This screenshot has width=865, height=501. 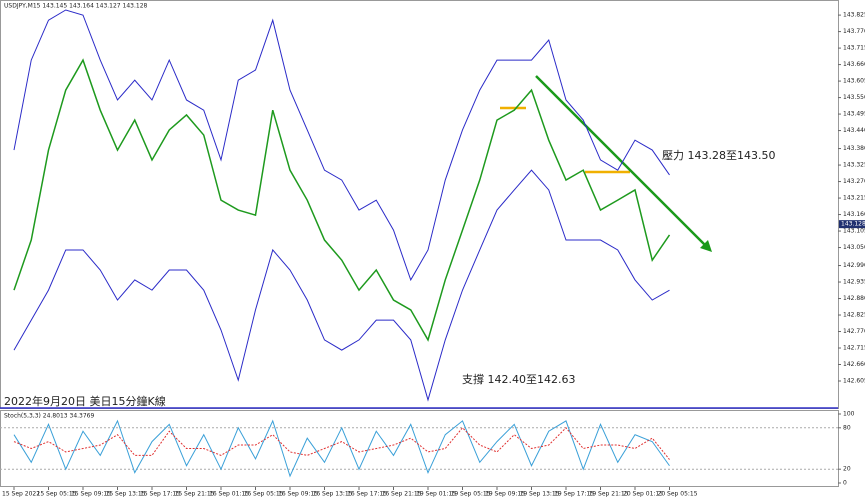 I want to click on y-tick-label: 143.715, so click(x=854, y=48).